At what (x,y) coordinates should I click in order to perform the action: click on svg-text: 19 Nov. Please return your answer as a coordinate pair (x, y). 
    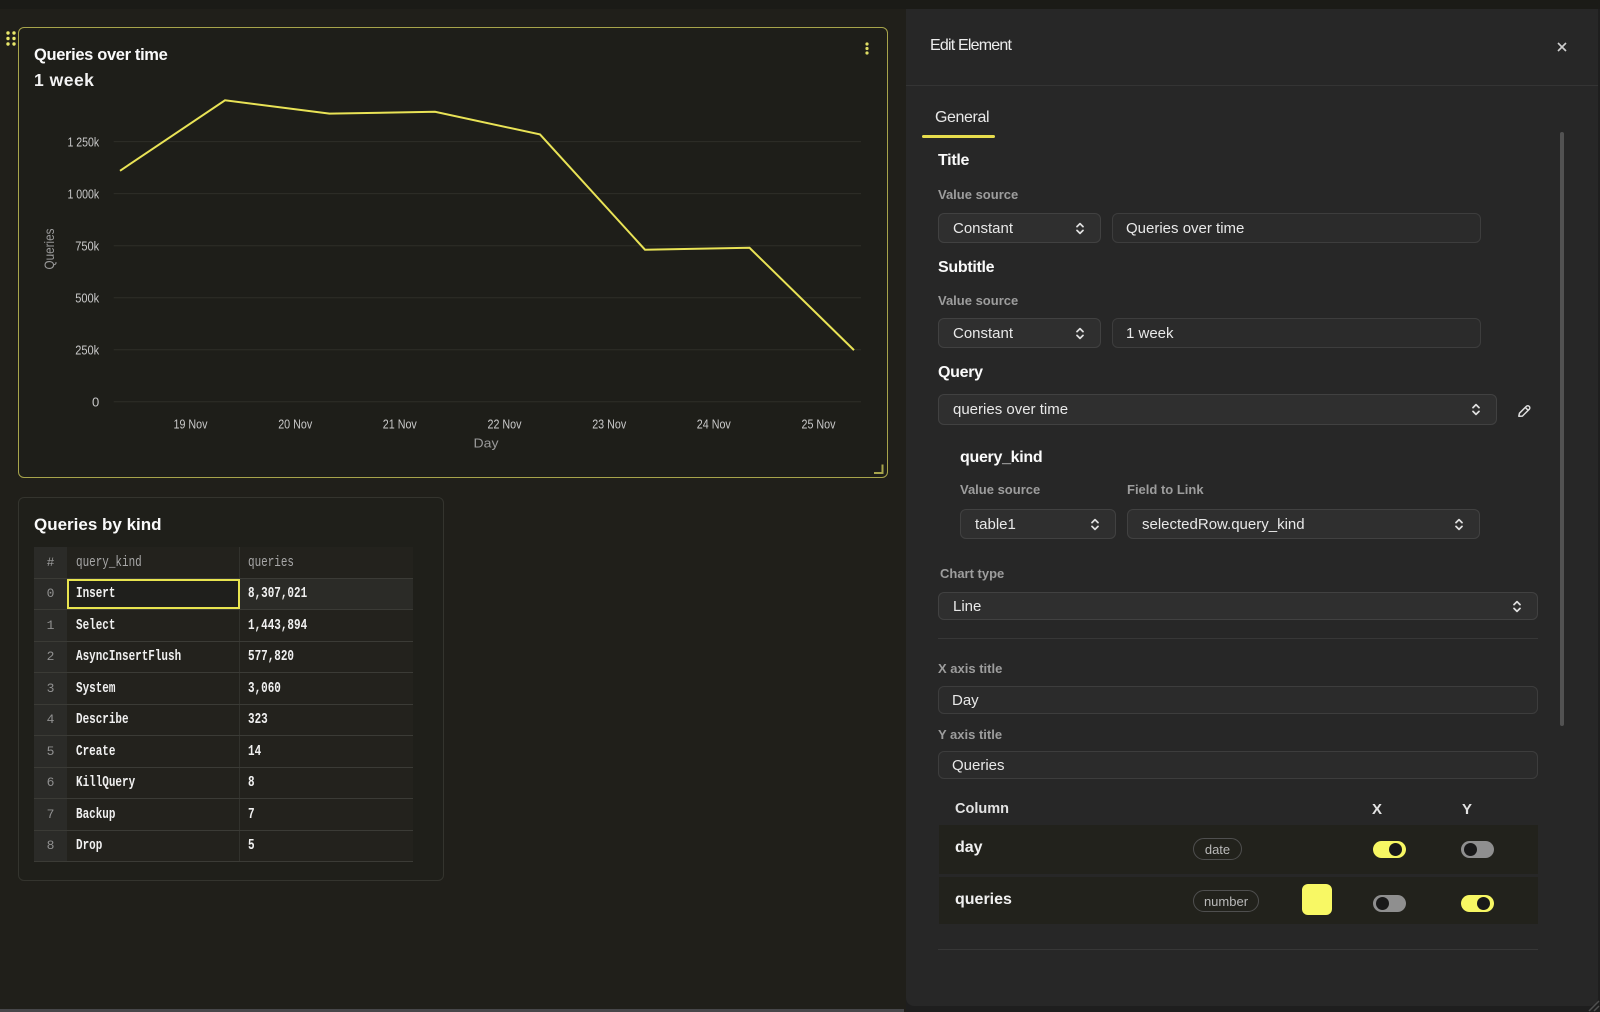
    Looking at the image, I should click on (191, 424).